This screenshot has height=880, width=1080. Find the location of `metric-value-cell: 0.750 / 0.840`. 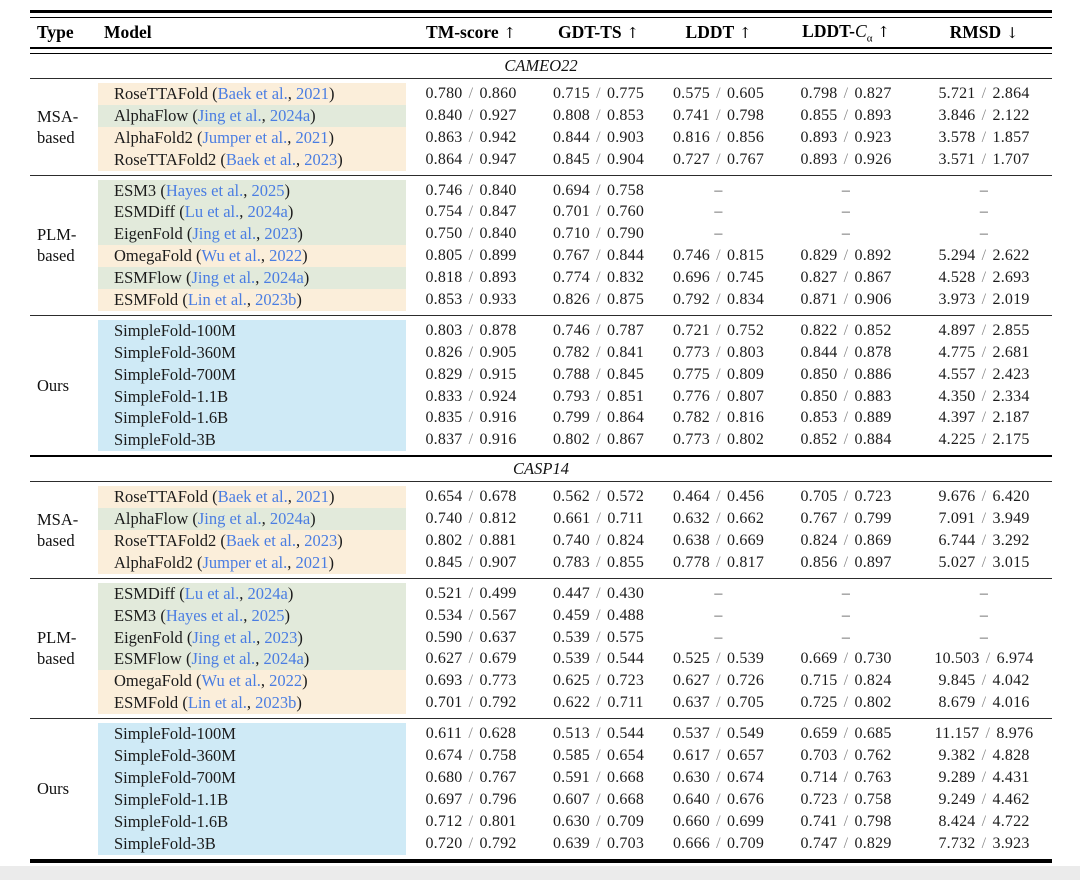

metric-value-cell: 0.750 / 0.840 is located at coordinates (471, 234).